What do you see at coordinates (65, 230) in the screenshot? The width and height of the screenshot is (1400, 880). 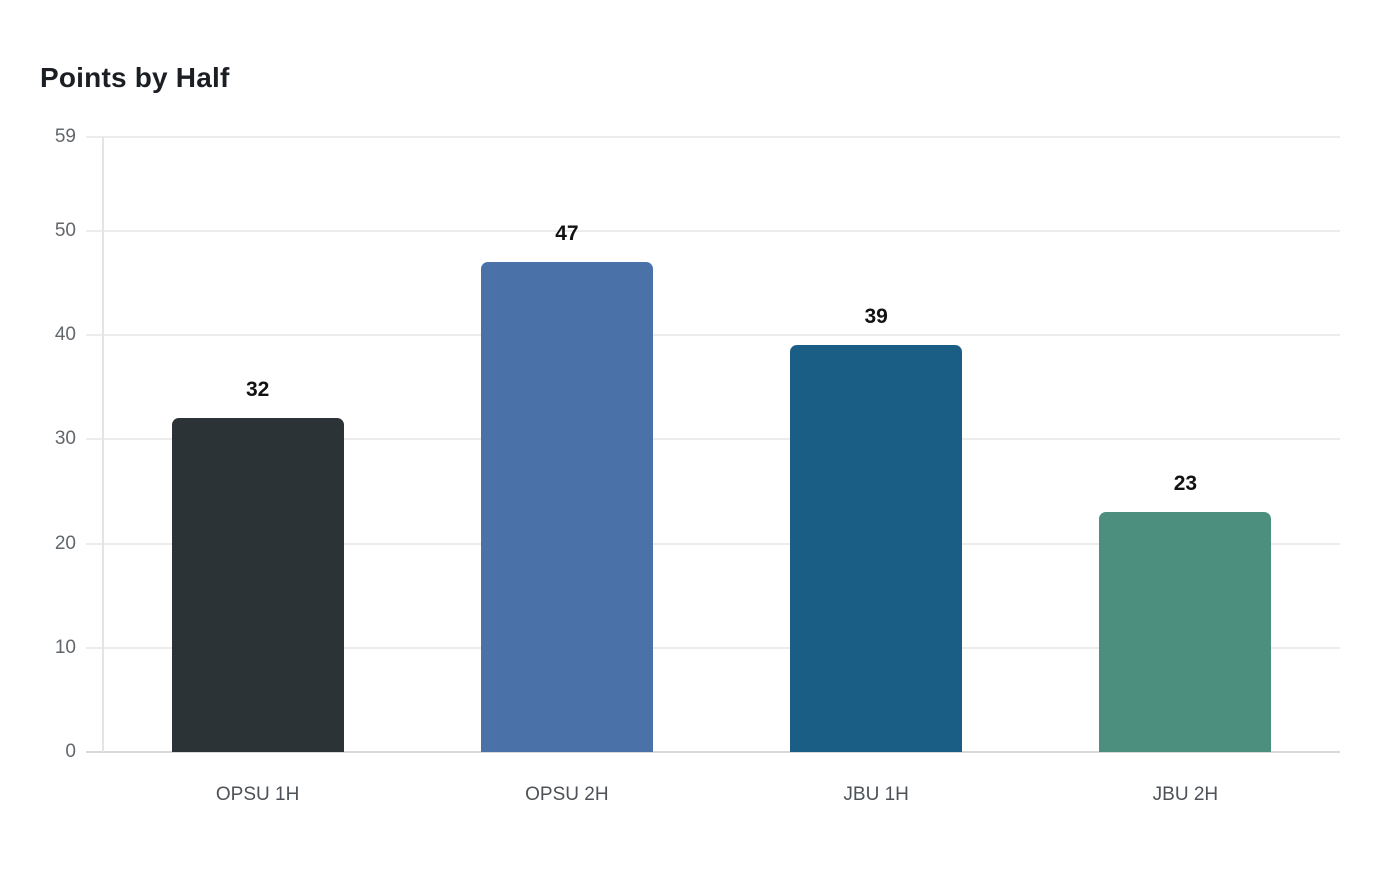 I see `y-axis-tick-label: 50` at bounding box center [65, 230].